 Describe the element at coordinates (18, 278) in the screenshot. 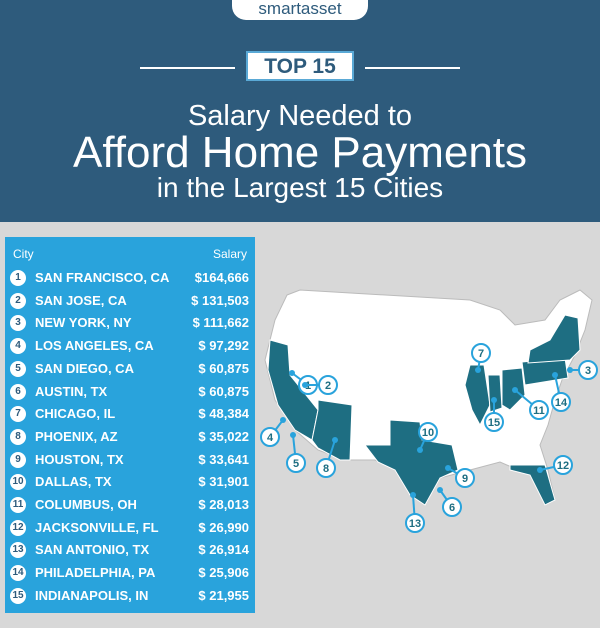

I see `rank-badge: 1` at that location.